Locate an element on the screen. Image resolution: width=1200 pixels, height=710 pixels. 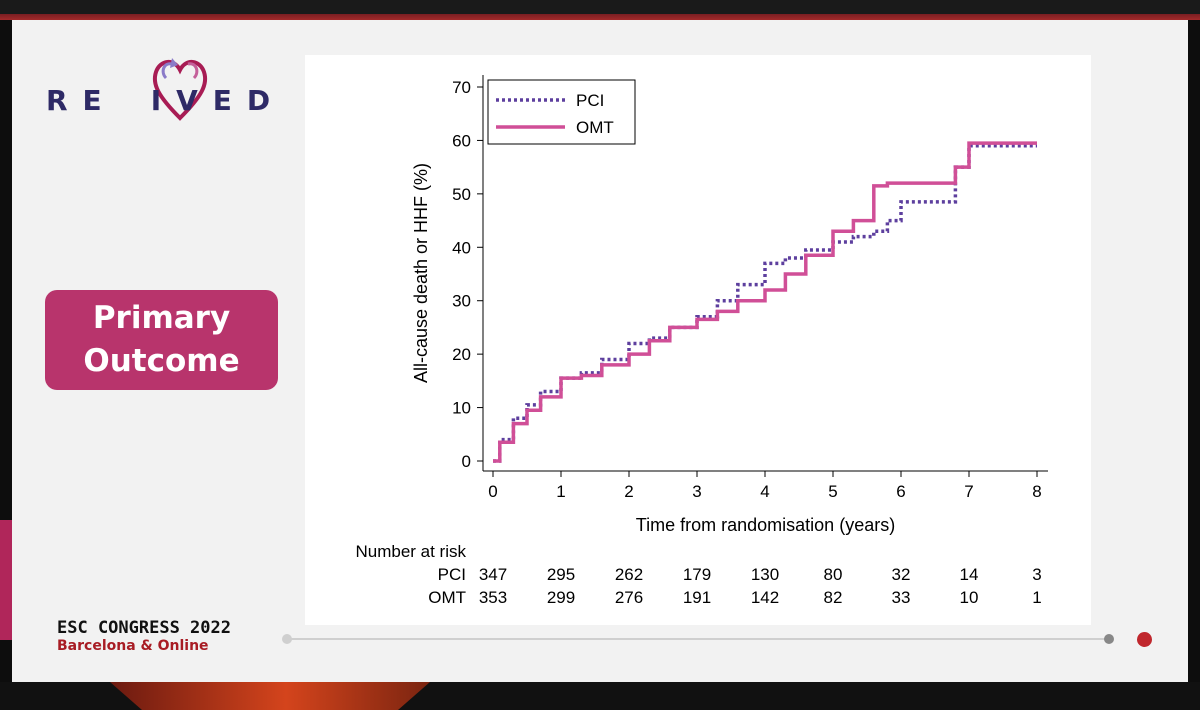
progress-end-dot is located at coordinates (1109, 639).